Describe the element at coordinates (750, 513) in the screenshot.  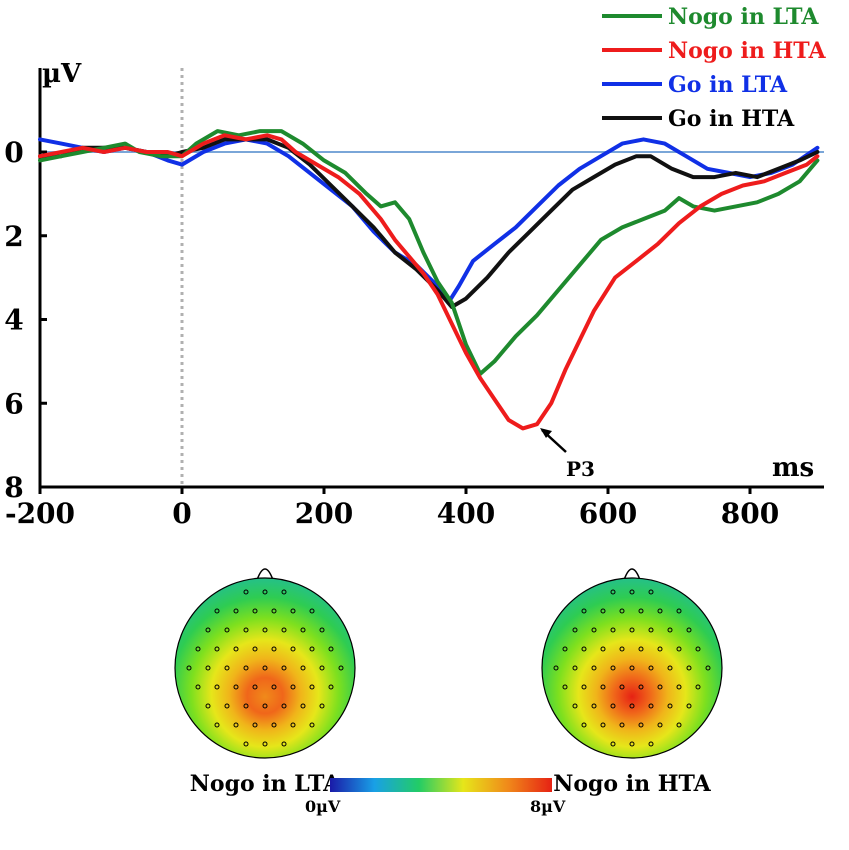
I see `x-tick-label: 800` at that location.